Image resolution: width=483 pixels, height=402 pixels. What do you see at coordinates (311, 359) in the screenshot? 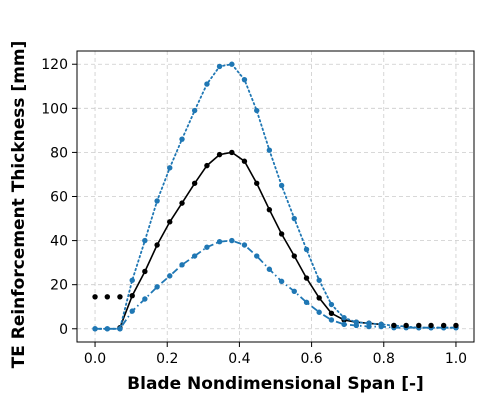
I see `x-tick-label: 0.6` at bounding box center [311, 359].